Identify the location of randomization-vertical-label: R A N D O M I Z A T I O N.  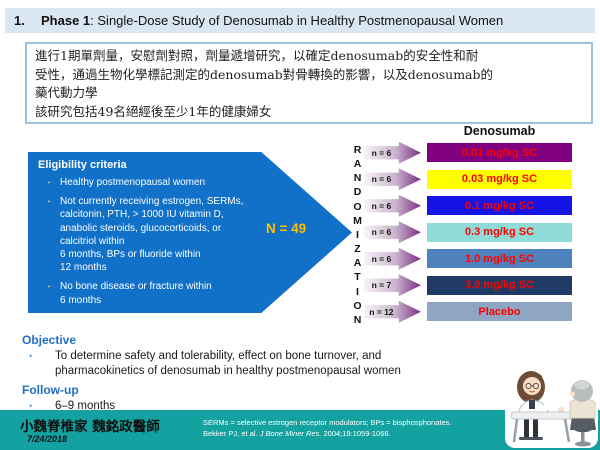
(357, 235).